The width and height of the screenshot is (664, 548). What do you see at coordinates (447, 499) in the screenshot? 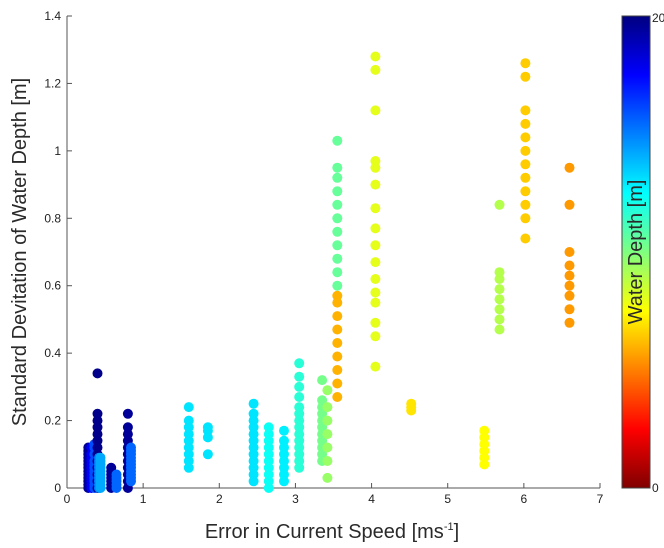
I see `x-tick-label: 5` at bounding box center [447, 499].